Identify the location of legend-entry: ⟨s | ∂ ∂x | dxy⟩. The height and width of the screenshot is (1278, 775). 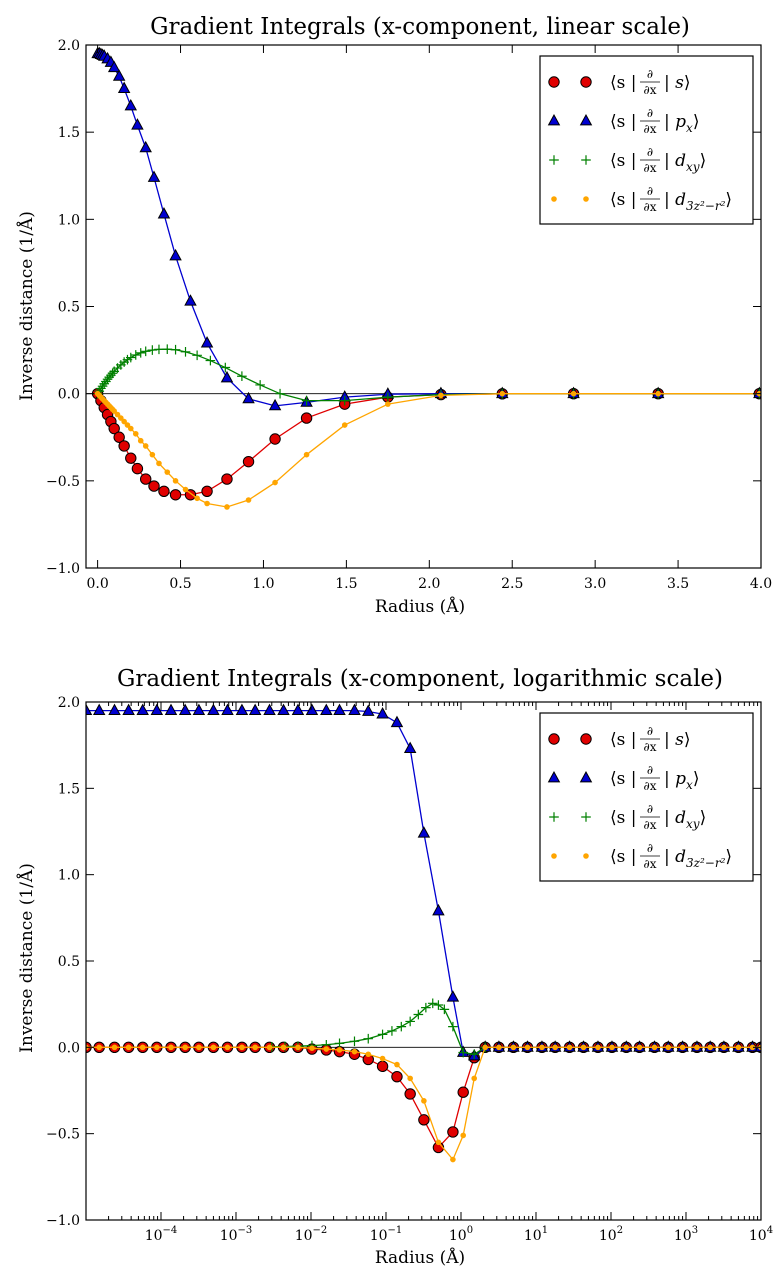
(627, 160).